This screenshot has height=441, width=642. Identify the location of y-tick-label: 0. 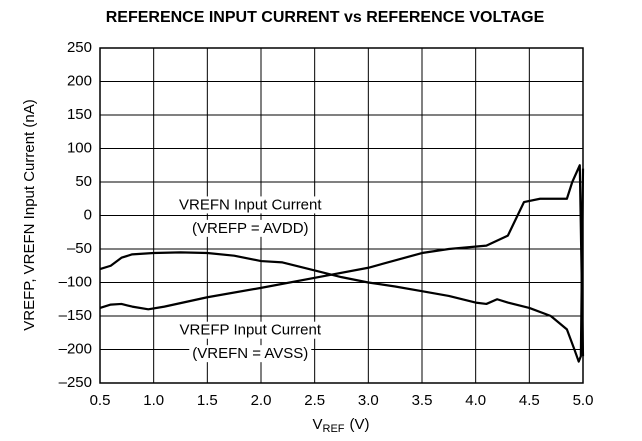
(88, 214).